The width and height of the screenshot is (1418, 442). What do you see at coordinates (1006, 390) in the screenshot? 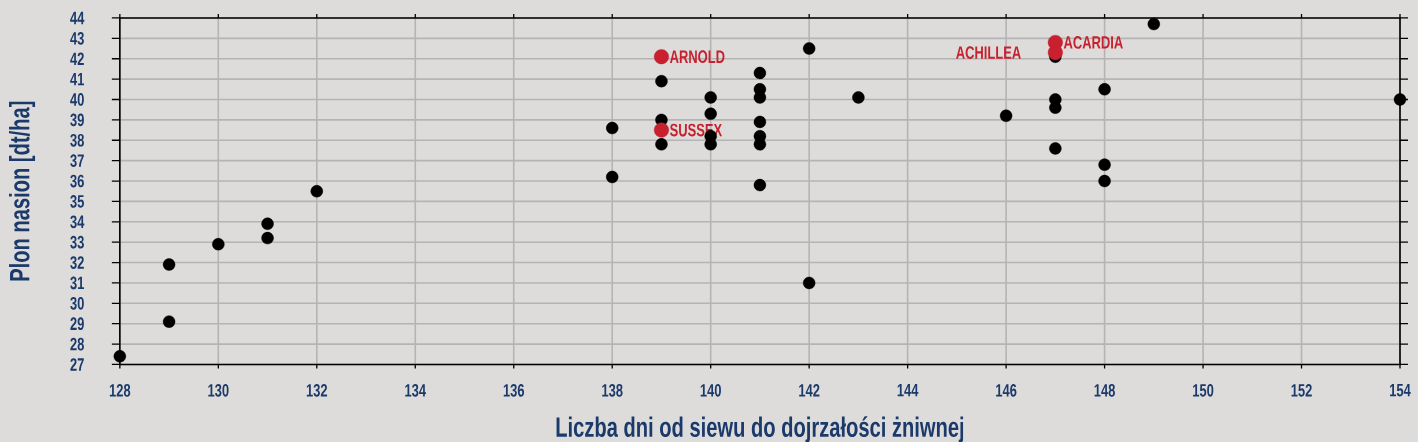
I see `x-tick-label: 146` at bounding box center [1006, 390].